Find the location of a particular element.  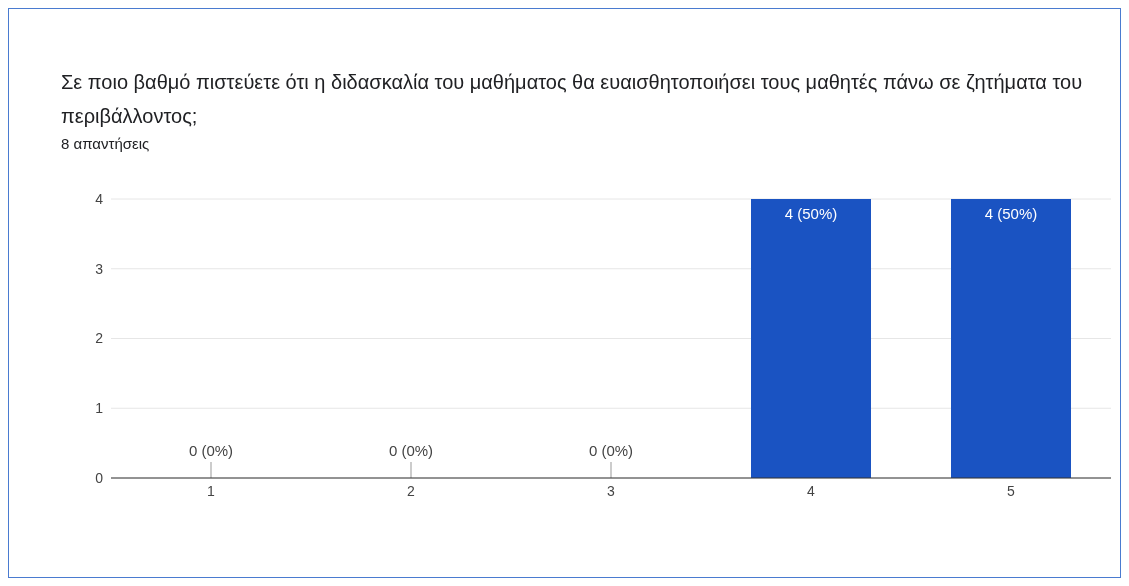

x-tick-label: 1 is located at coordinates (211, 490).